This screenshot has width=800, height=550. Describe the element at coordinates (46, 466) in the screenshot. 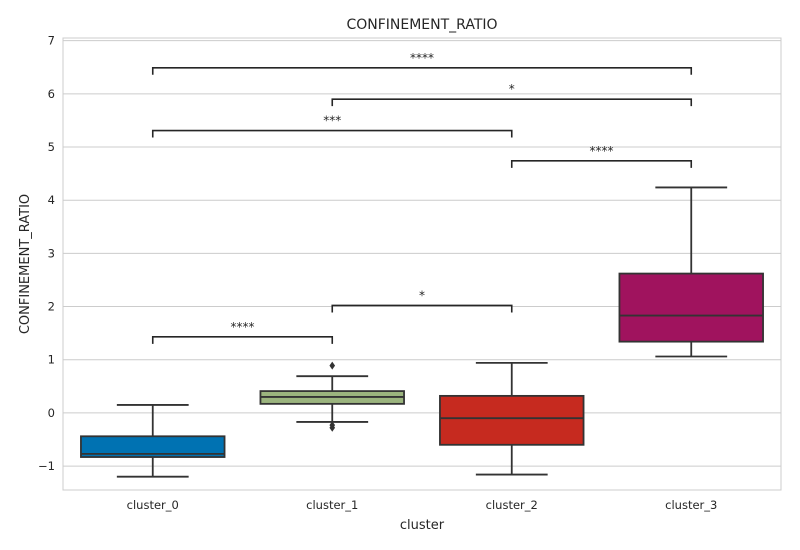

I see `y-tick-label: −1` at that location.